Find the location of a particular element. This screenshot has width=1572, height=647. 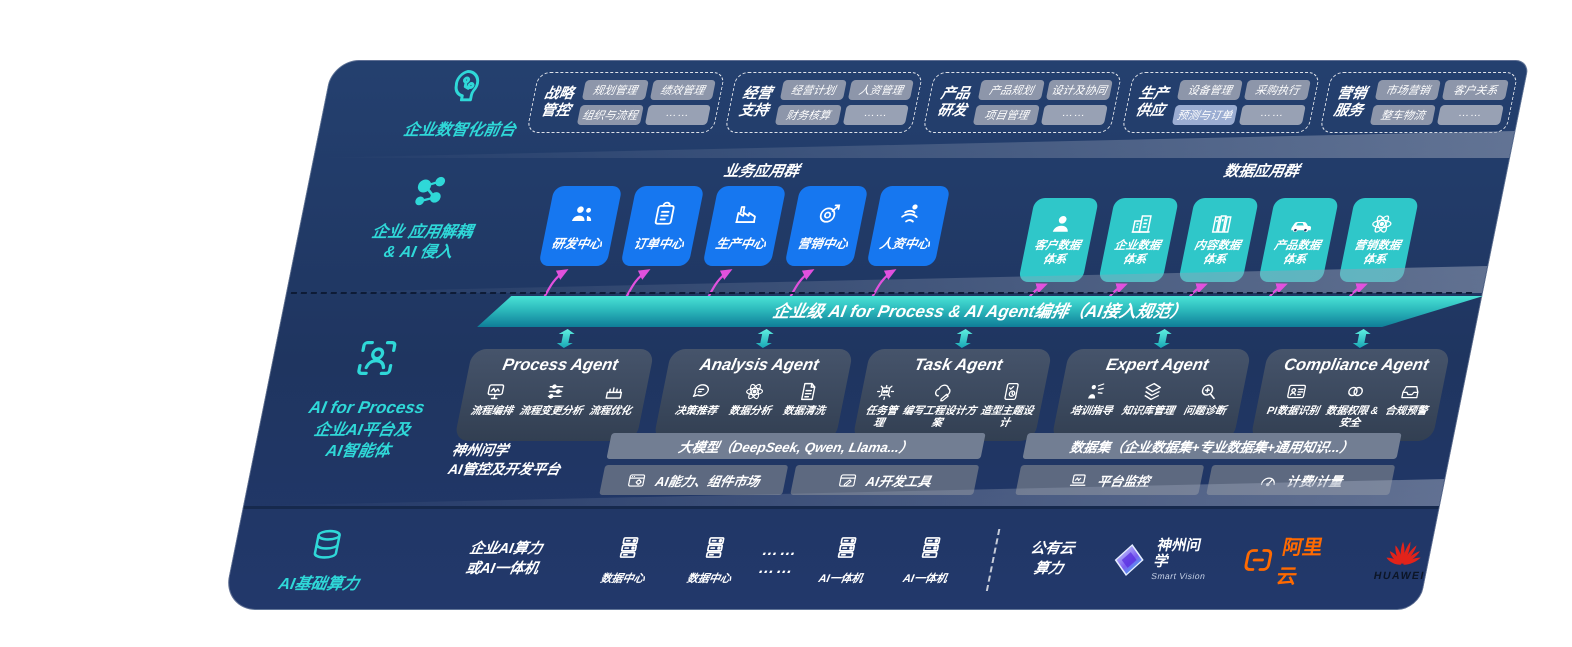

group-title: 战略 管控 is located at coordinates (557, 102).